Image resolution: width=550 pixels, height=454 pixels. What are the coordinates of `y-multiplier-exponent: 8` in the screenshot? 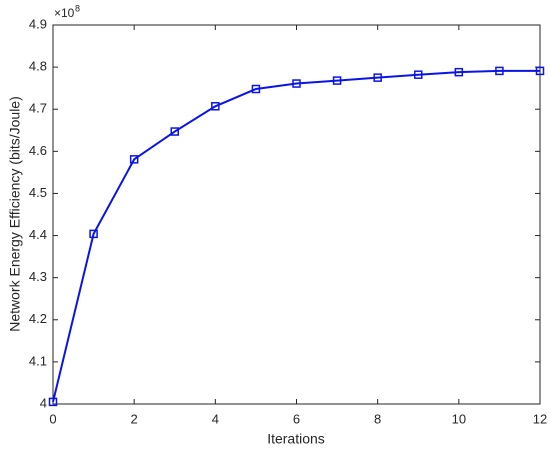 It's located at (77, 8).